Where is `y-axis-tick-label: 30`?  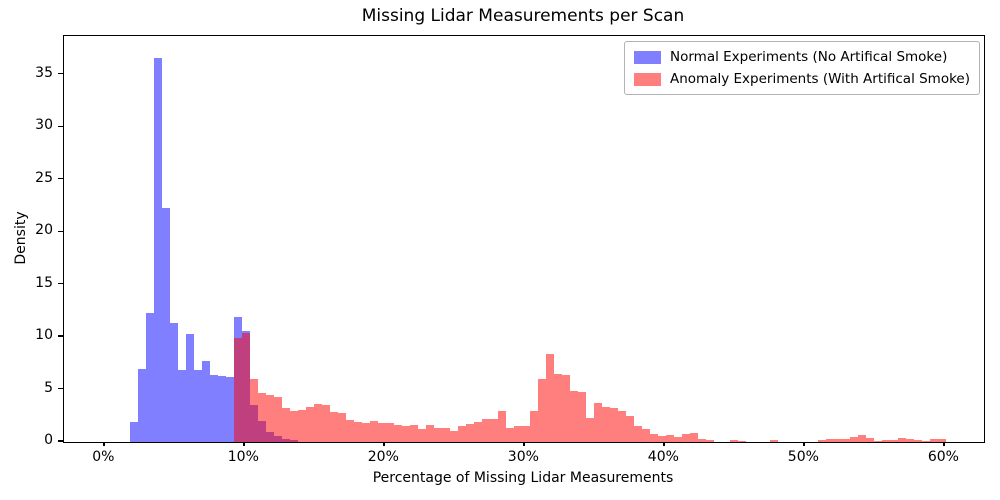
y-axis-tick-label: 30 is located at coordinates (44, 125).